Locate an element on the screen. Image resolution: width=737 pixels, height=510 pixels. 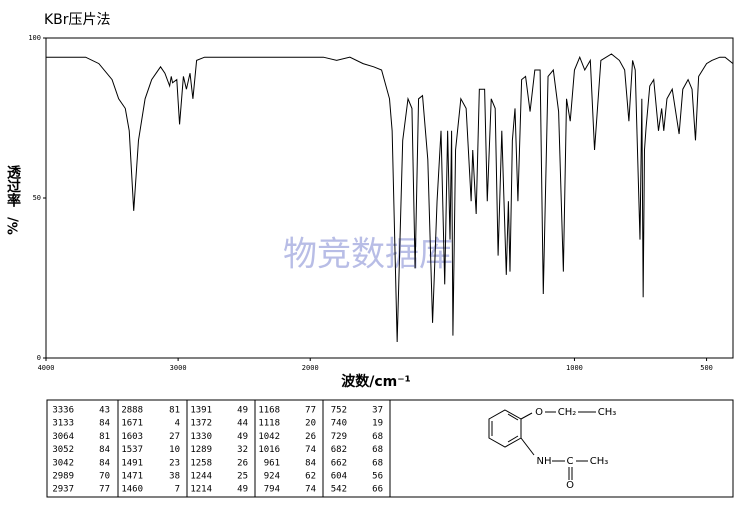
wavenumber: 2989 is located at coordinates (63, 477).